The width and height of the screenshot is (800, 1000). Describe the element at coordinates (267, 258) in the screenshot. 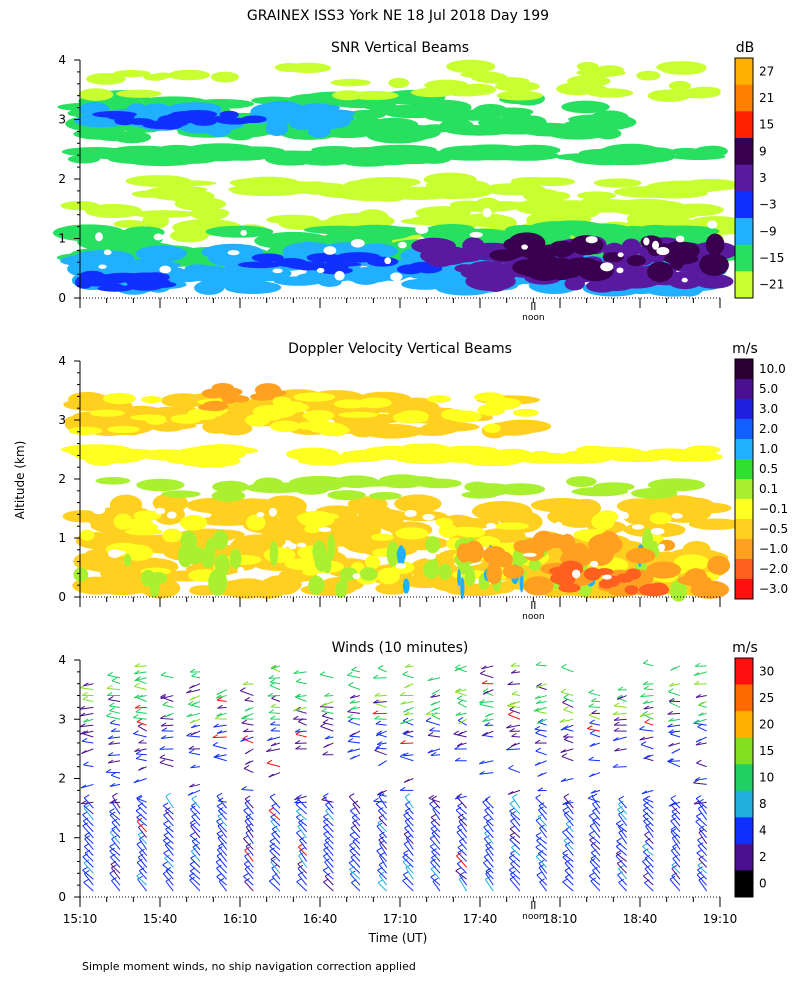

I see `snr-echo-strong` at that location.